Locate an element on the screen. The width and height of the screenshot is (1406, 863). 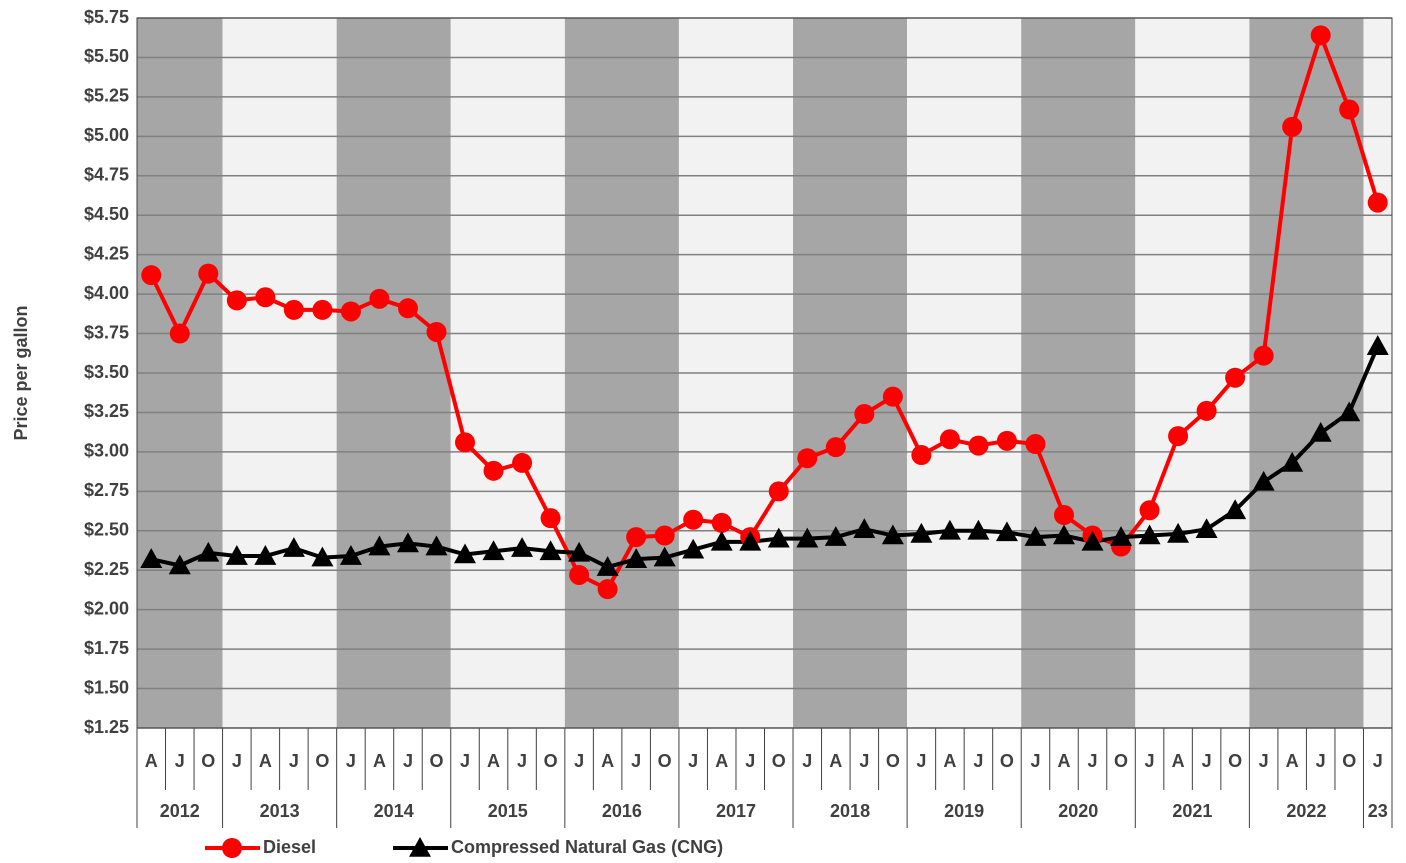
y-tick-label: $4.50 is located at coordinates (106, 214).